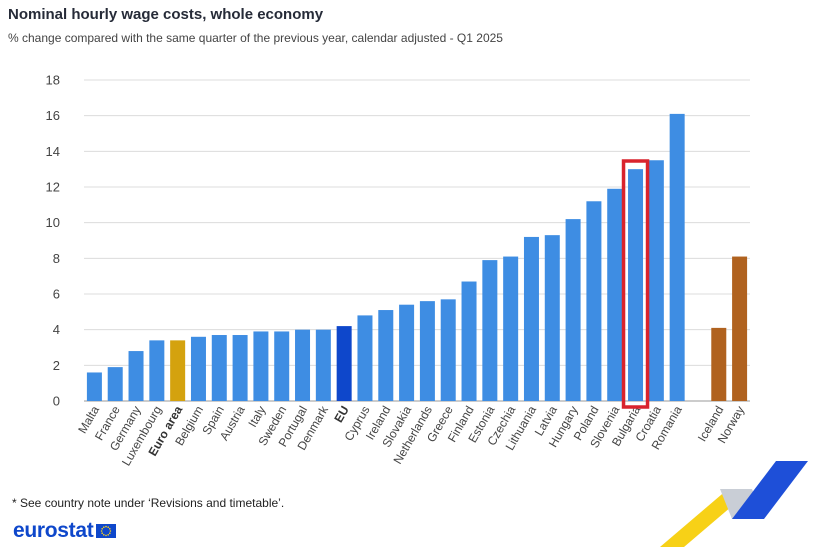 The width and height of the screenshot is (813, 549). What do you see at coordinates (469, 341) in the screenshot?
I see `bar-finland` at bounding box center [469, 341].